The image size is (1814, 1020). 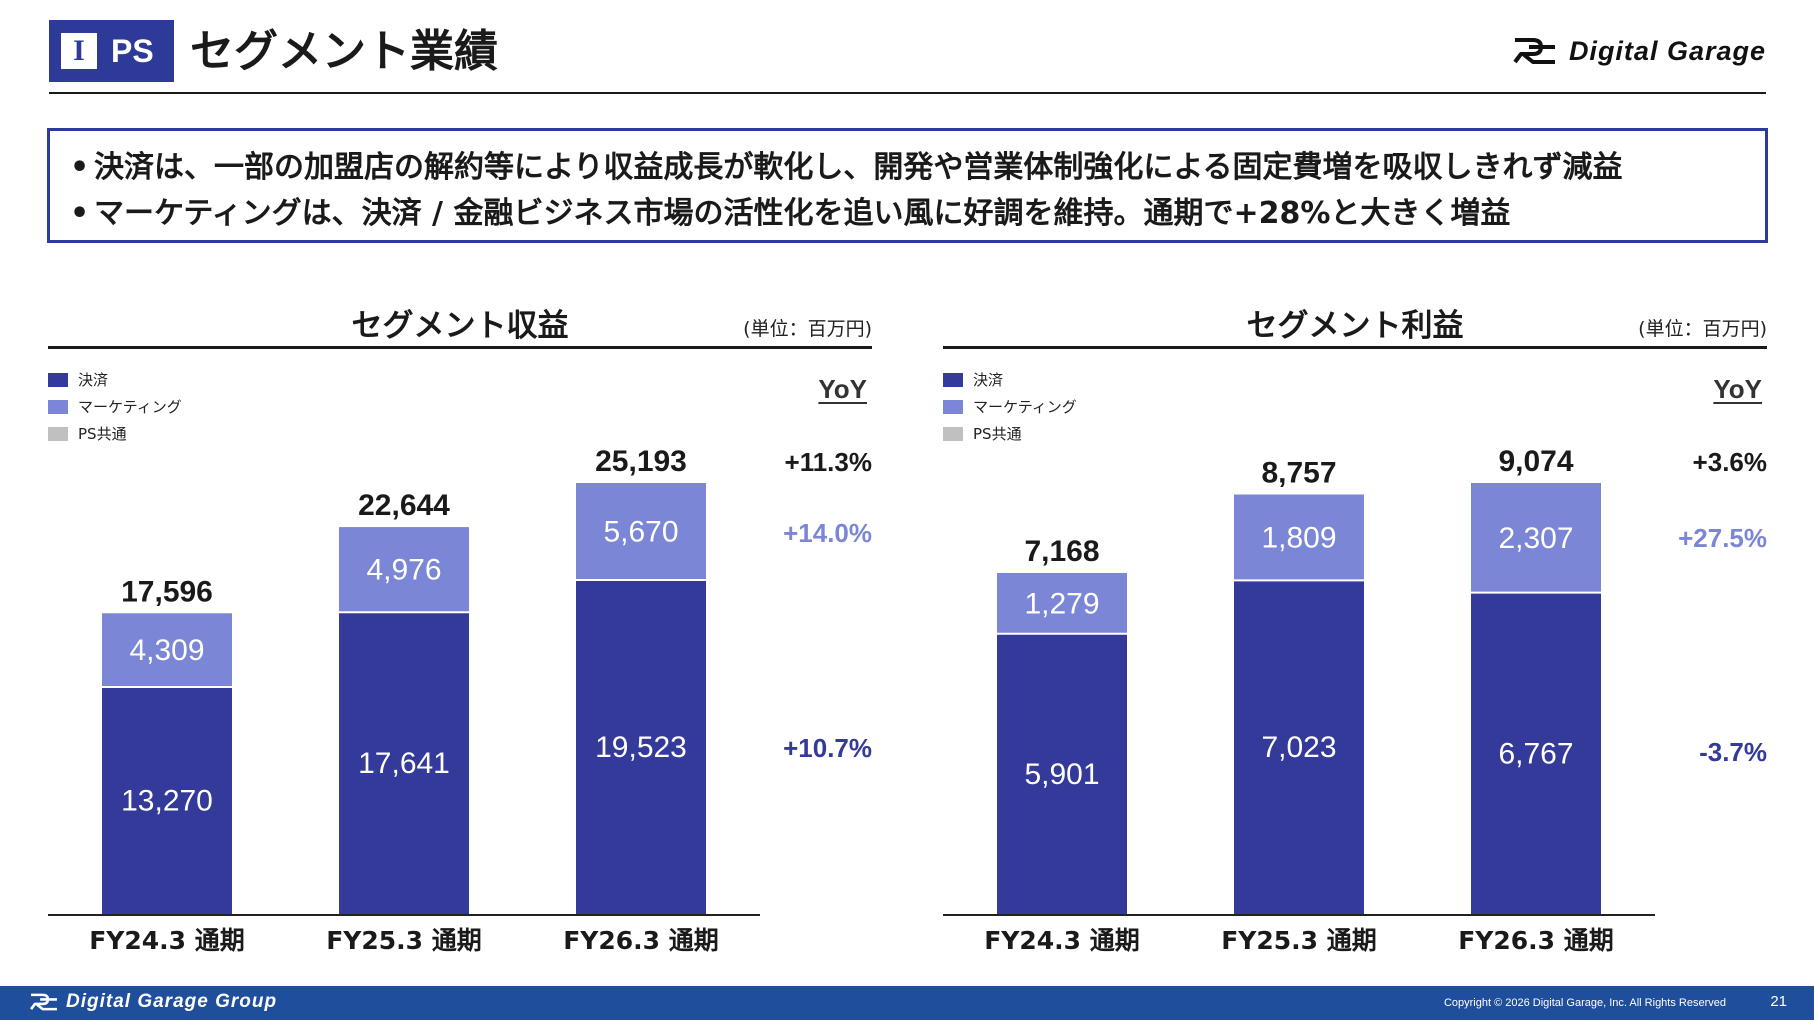 What do you see at coordinates (79, 51) in the screenshot?
I see `section-number: I` at bounding box center [79, 51].